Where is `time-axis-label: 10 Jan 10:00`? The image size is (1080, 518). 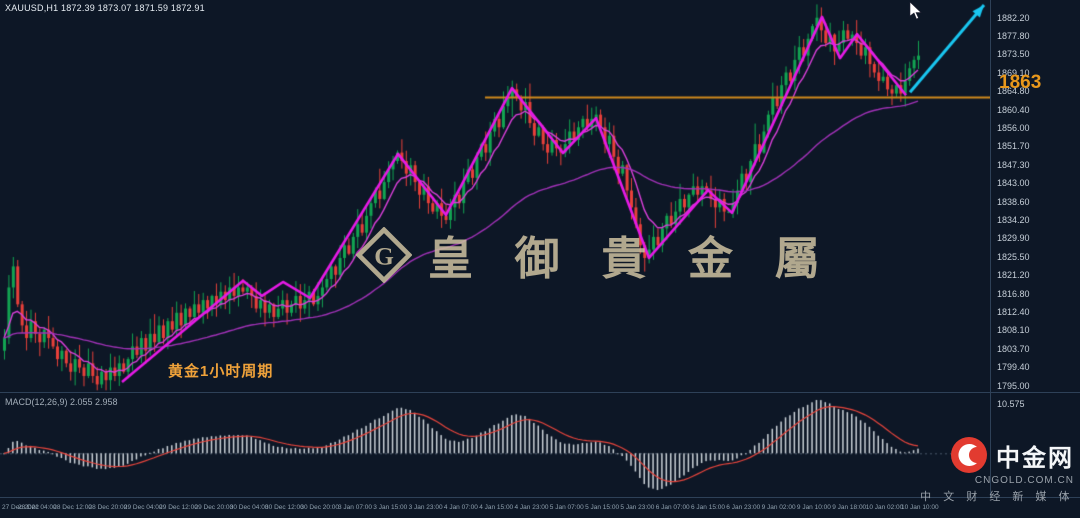 time-axis-label: 10 Jan 10:00 is located at coordinates (920, 507).